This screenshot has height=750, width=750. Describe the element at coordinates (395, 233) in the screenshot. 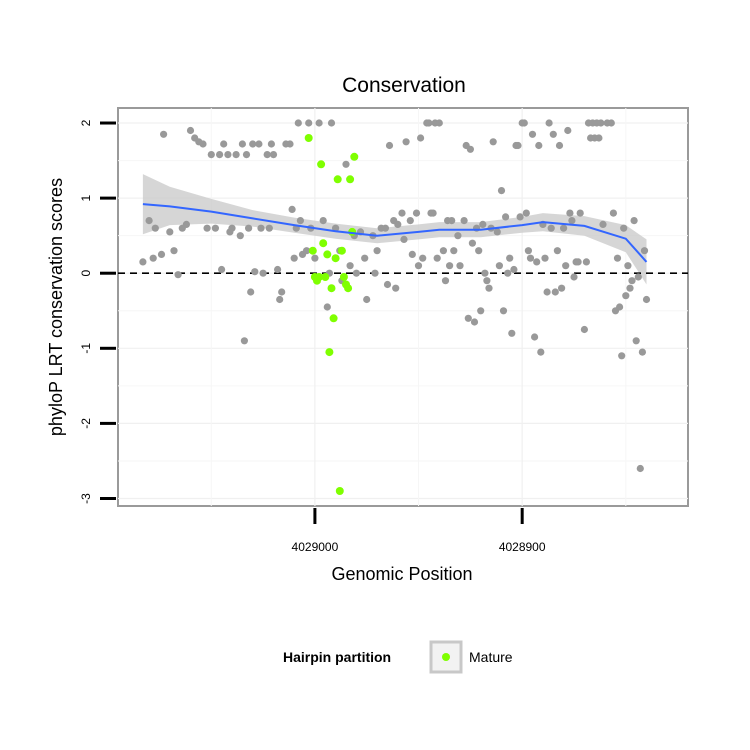

I see `smooth-line-path` at that location.